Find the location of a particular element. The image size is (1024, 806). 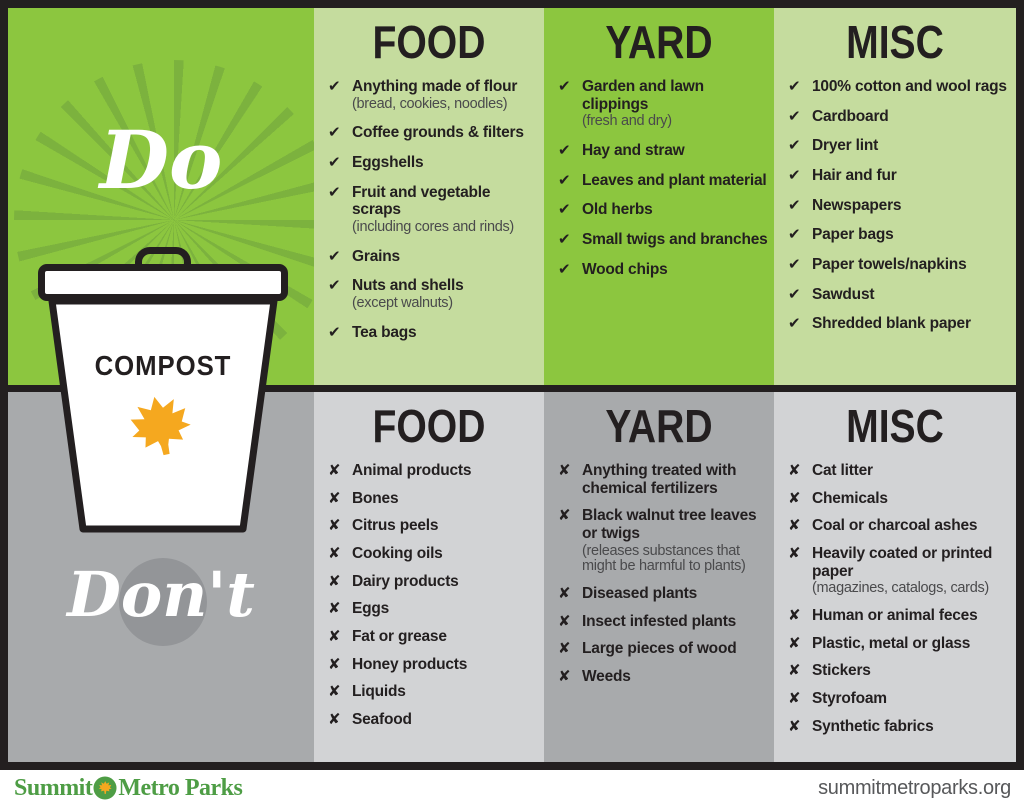

list-item: ✔ Small twigs and branches is located at coordinates (663, 239).